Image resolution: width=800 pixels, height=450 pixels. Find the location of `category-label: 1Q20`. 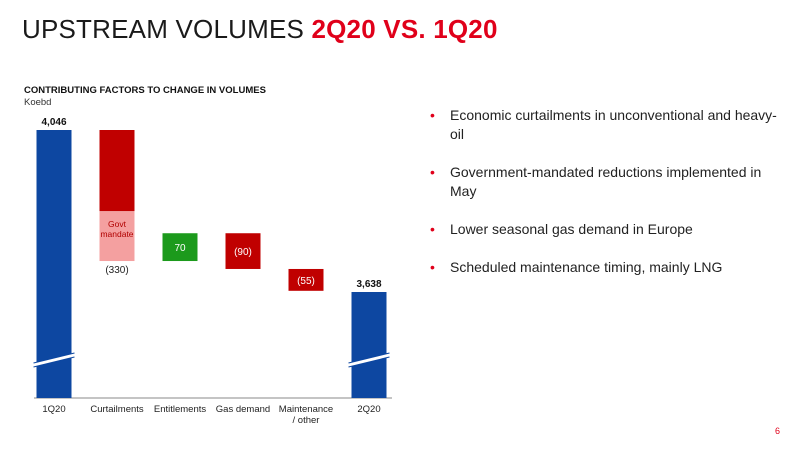

category-label: 1Q20 is located at coordinates (53, 409).